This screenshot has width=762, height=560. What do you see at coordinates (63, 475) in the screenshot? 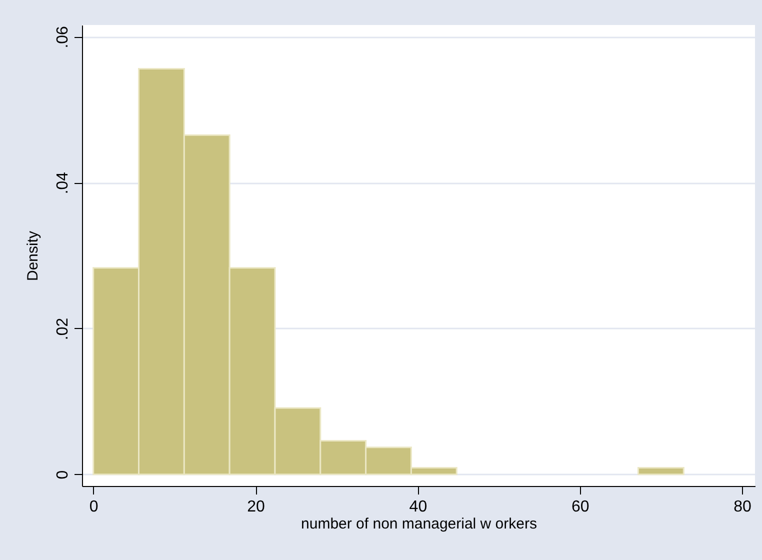
I see `y-tick-label: 0` at bounding box center [63, 475].